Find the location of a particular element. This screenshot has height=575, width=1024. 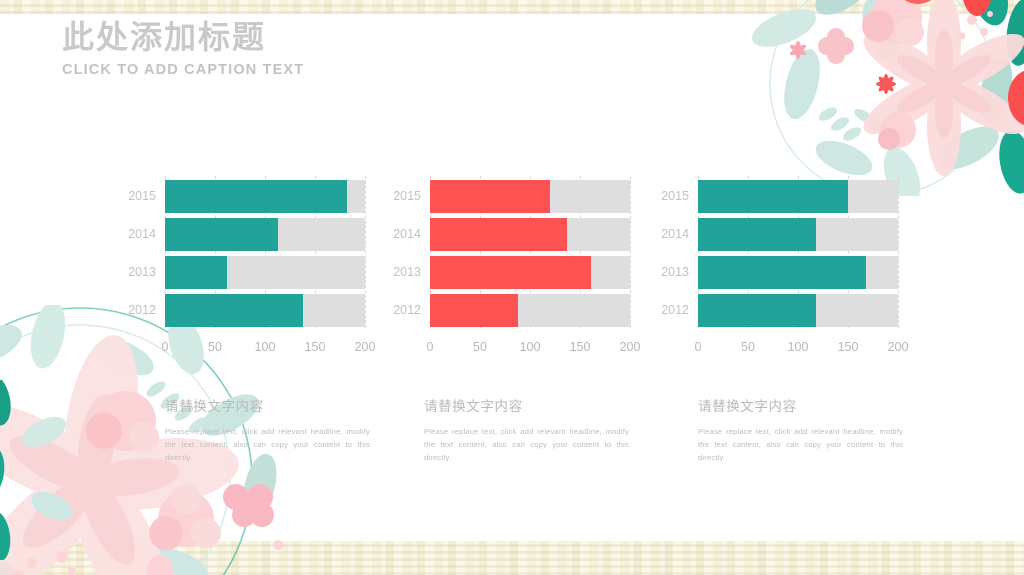

floral-cluster-mid-left is located at coordinates (36, 470).